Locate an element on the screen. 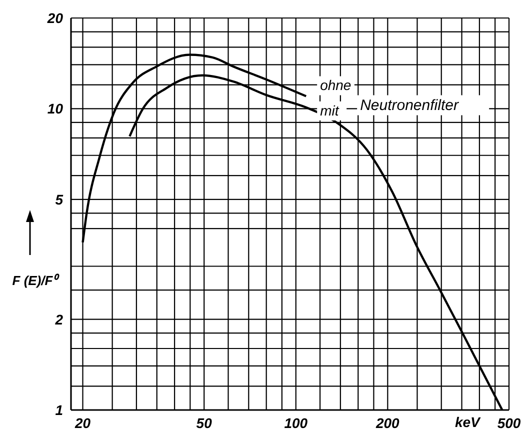 The height and width of the screenshot is (432, 522). y-tick-label: 5 is located at coordinates (59, 199).